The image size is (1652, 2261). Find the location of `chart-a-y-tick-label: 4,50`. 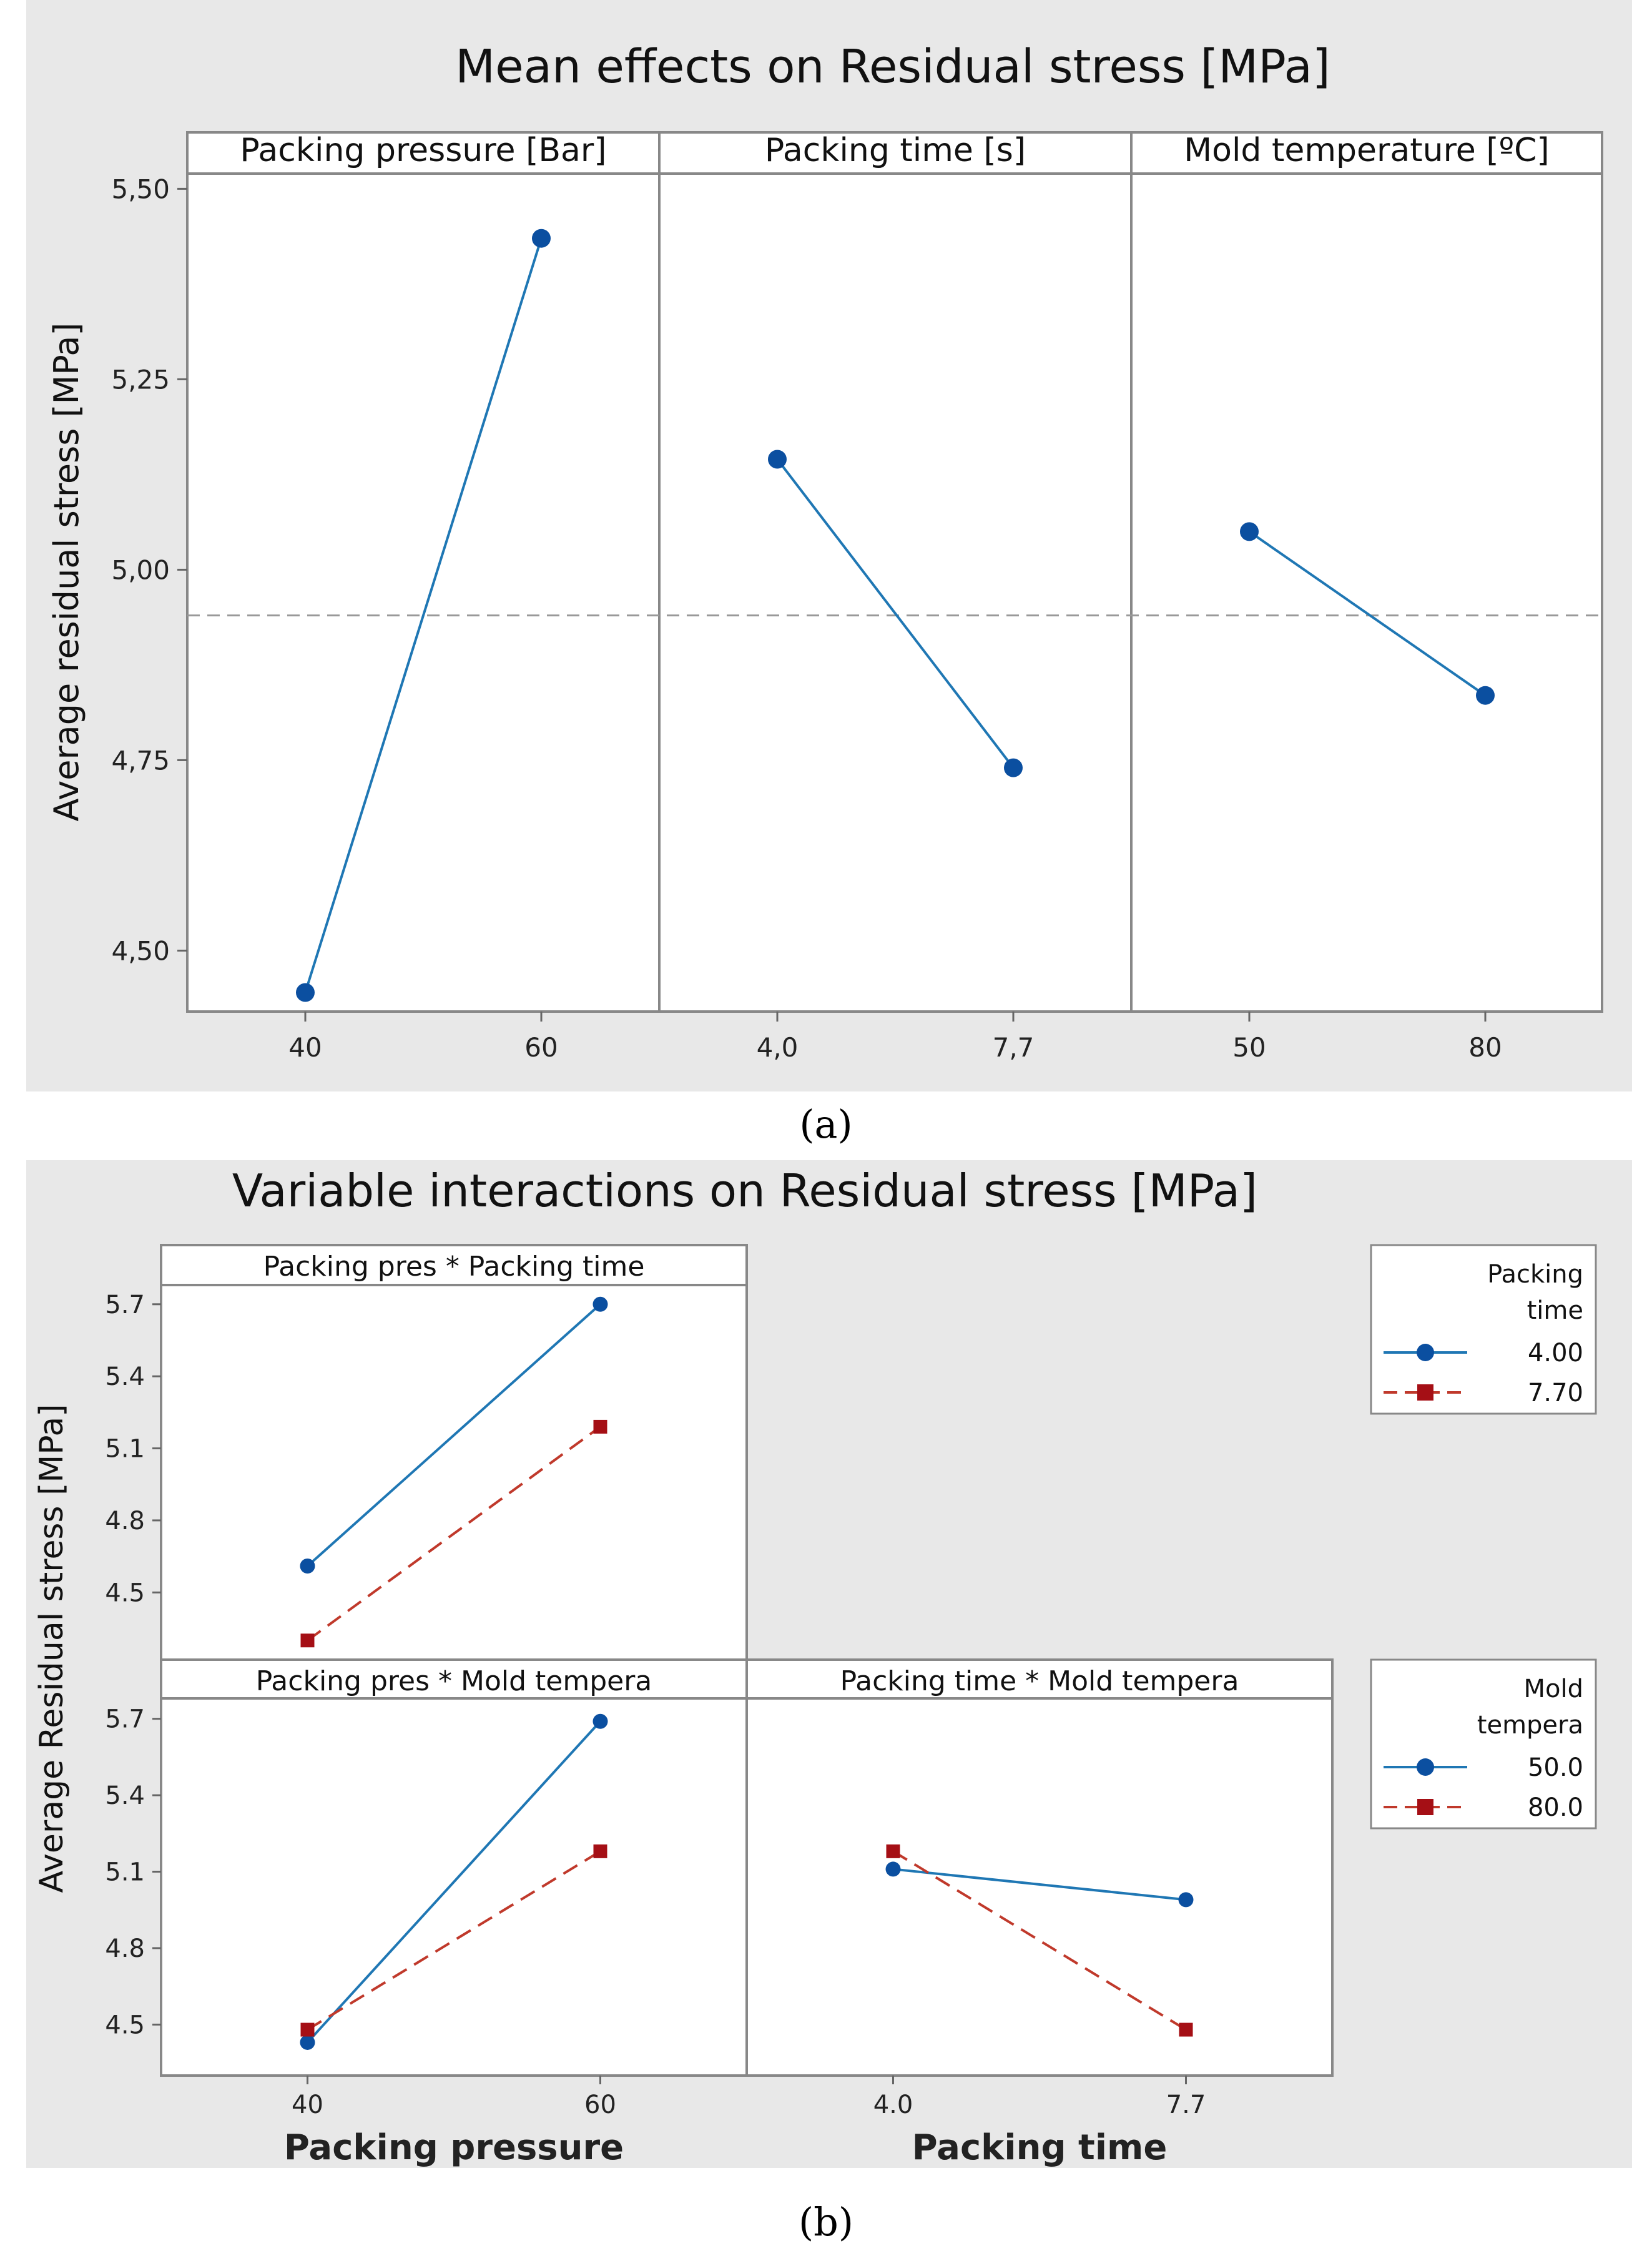

chart-a-y-tick-label: 4,50 is located at coordinates (140, 951).